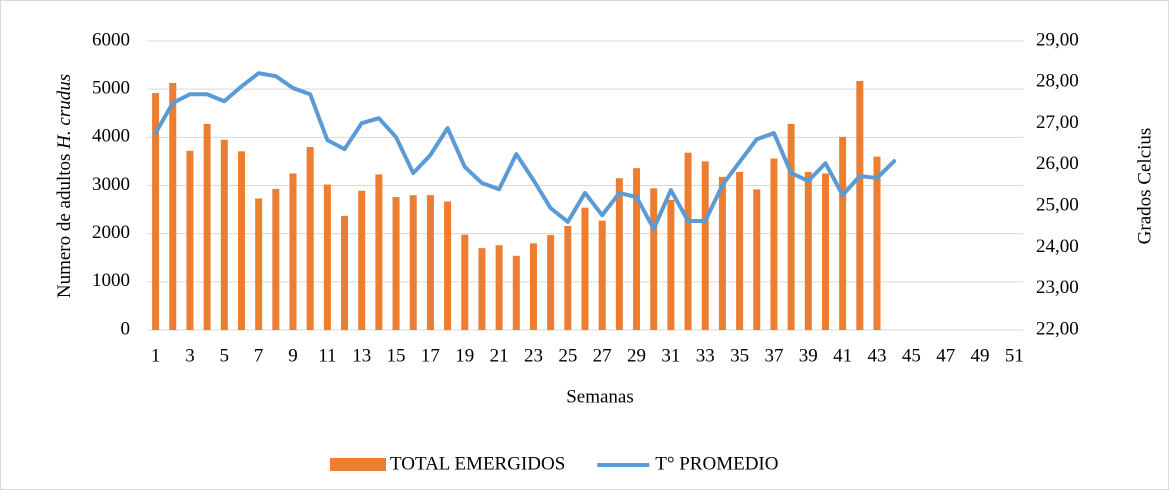  Describe the element at coordinates (1144, 186) in the screenshot. I see `y2-axis-title: Grados Celcius` at that location.